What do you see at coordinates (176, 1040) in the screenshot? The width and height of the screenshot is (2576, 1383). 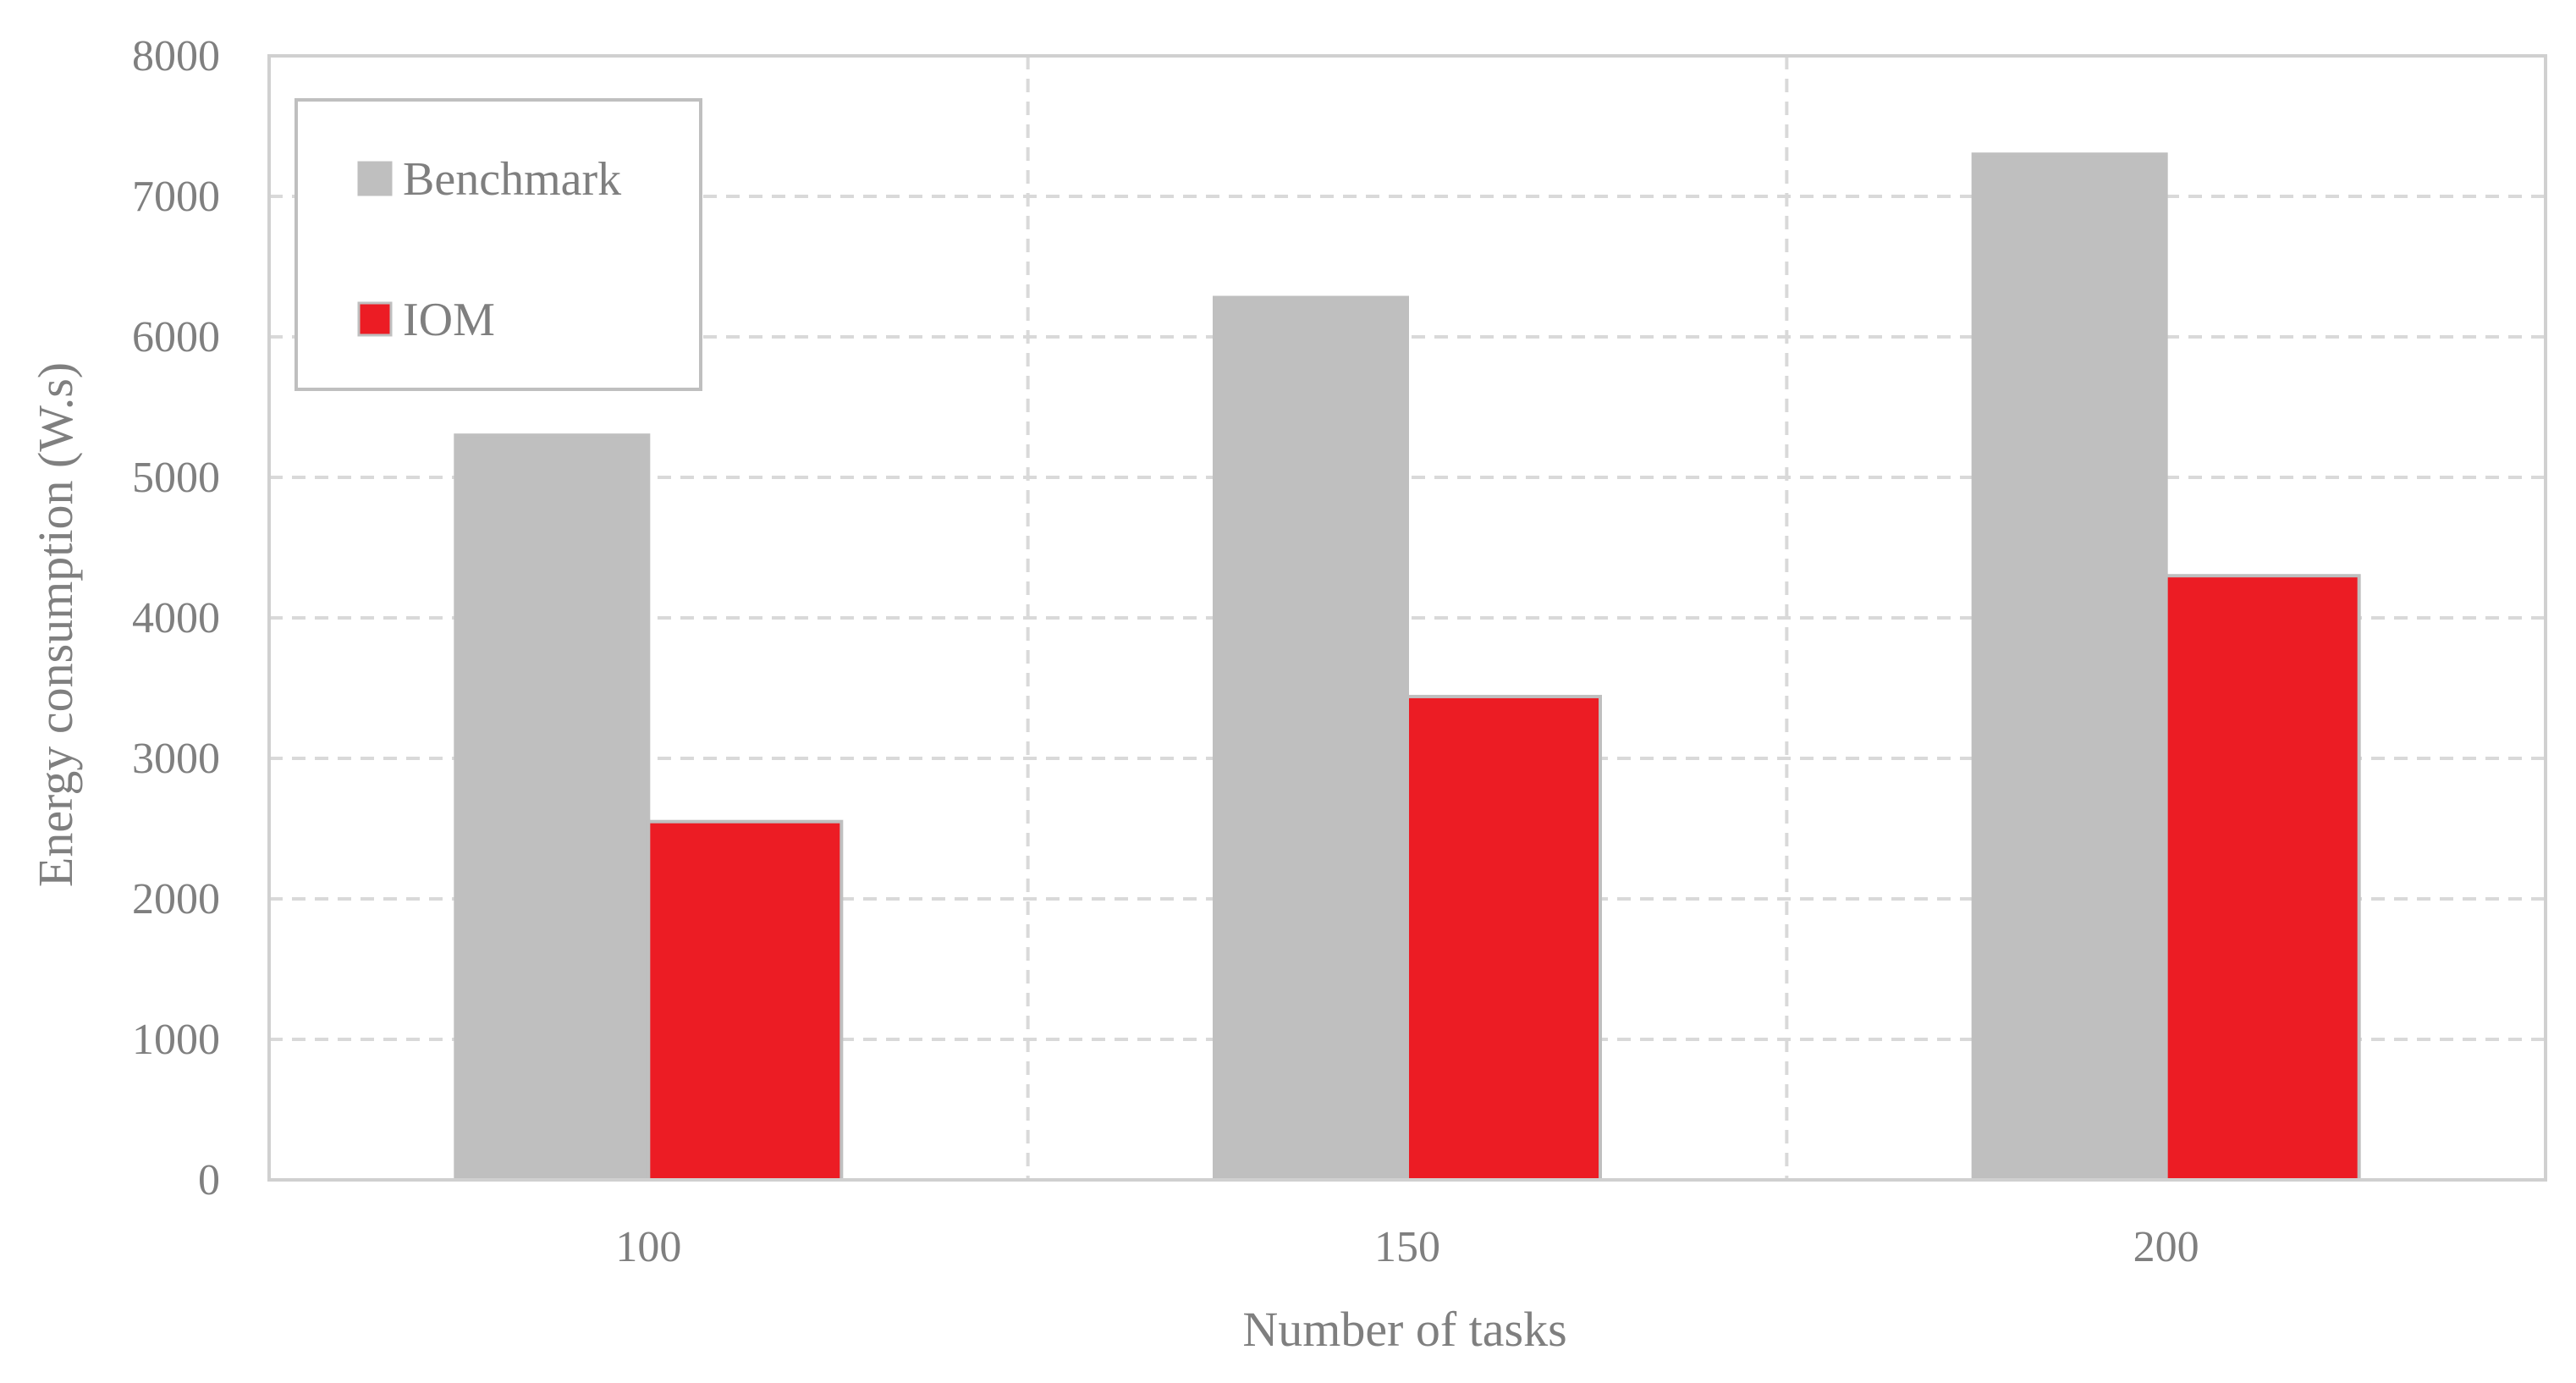 I see `y-tick-label: 1000` at bounding box center [176, 1040].